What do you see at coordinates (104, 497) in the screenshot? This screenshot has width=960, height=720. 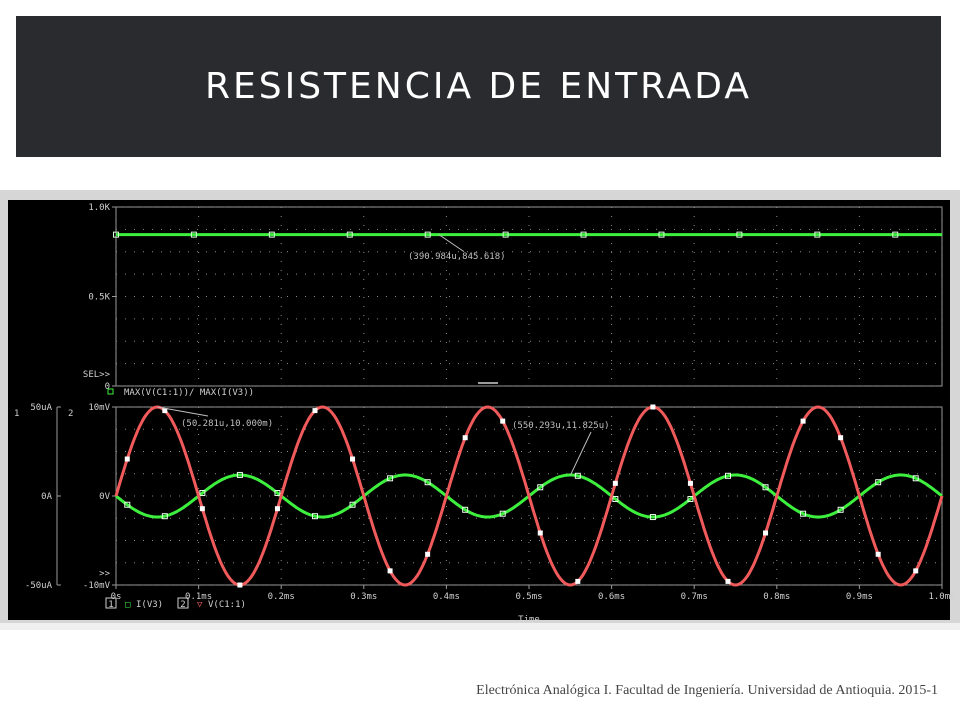 I see `y2-tick-label: 0V` at bounding box center [104, 497].